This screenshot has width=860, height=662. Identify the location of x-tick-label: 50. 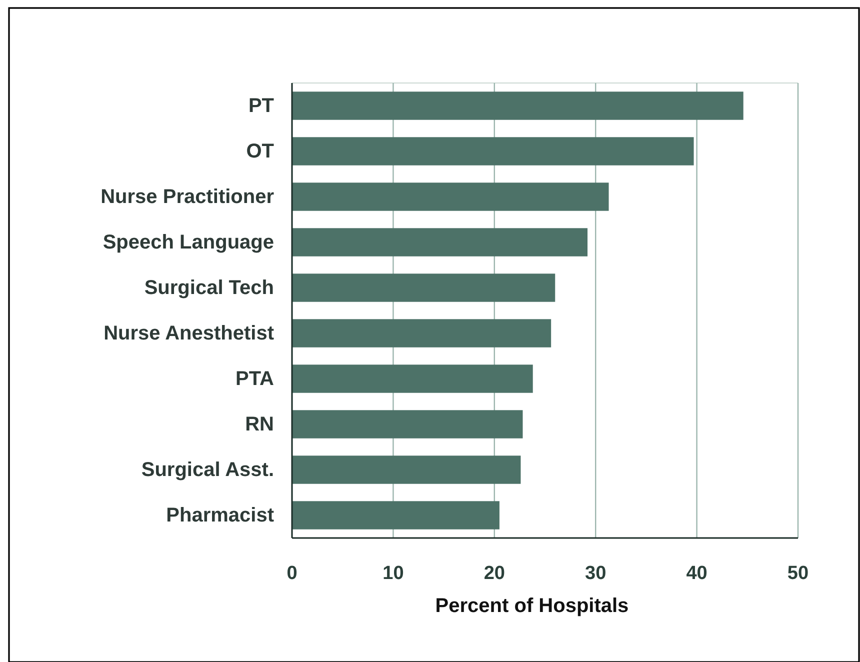
(798, 573).